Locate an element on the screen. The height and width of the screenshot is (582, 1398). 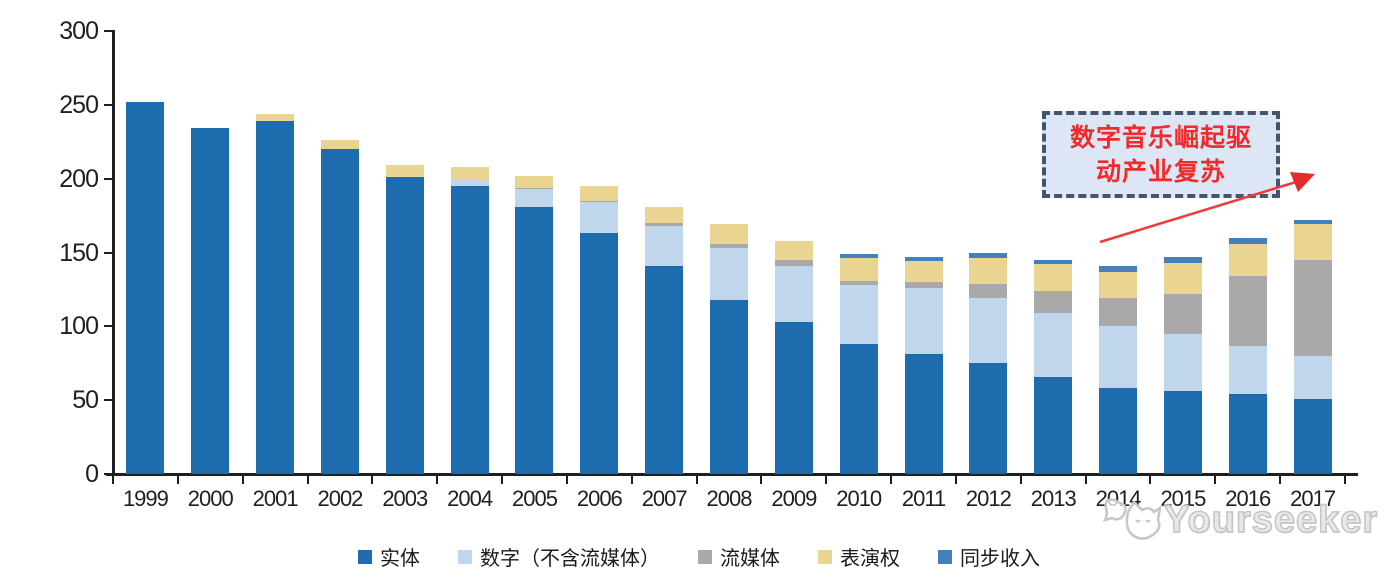
x-tick-label-2017: 2017 is located at coordinates (1313, 498).